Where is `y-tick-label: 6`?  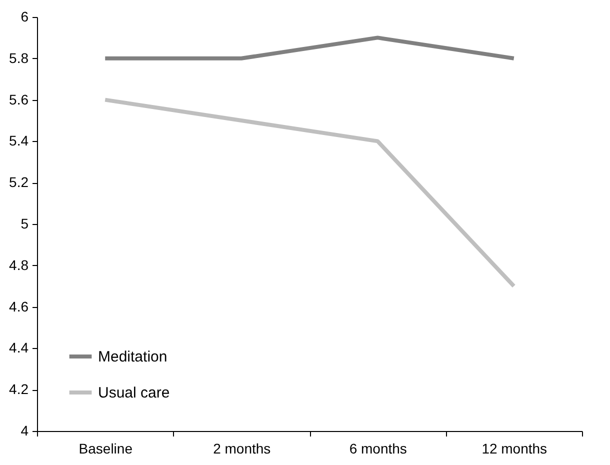 y-tick-label: 6 is located at coordinates (24, 16).